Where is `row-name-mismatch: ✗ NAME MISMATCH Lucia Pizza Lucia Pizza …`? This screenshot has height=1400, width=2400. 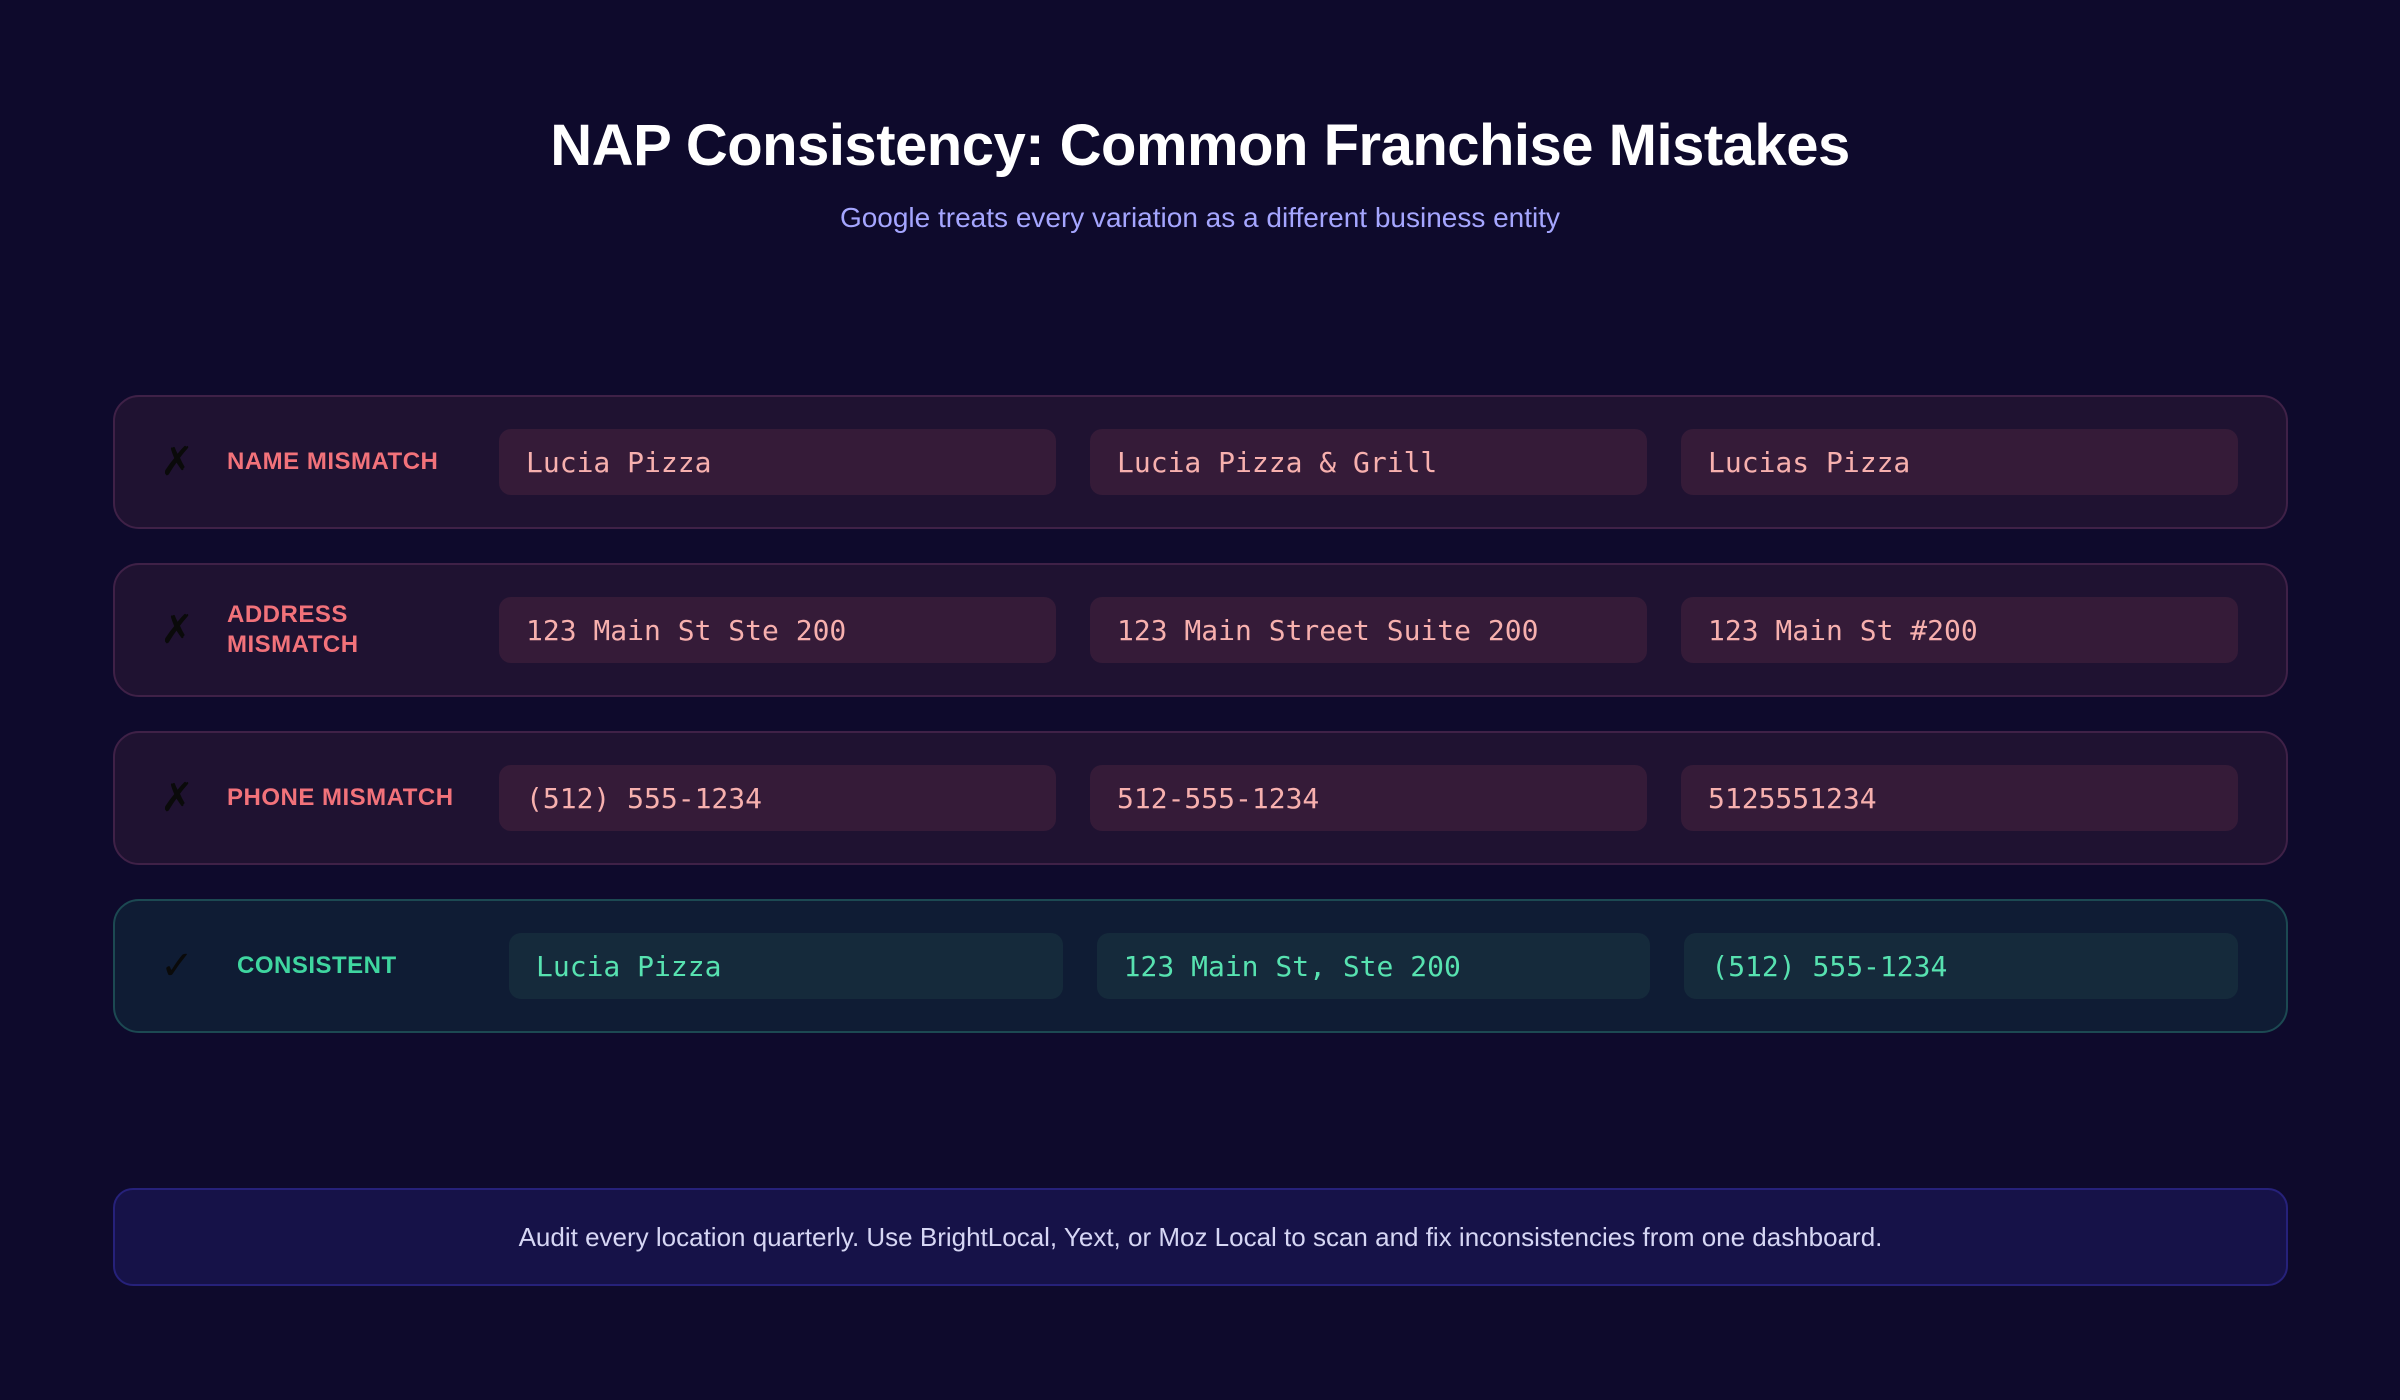 row-name-mismatch: ✗ NAME MISMATCH Lucia Pizza Lucia Pizza … is located at coordinates (1200, 462).